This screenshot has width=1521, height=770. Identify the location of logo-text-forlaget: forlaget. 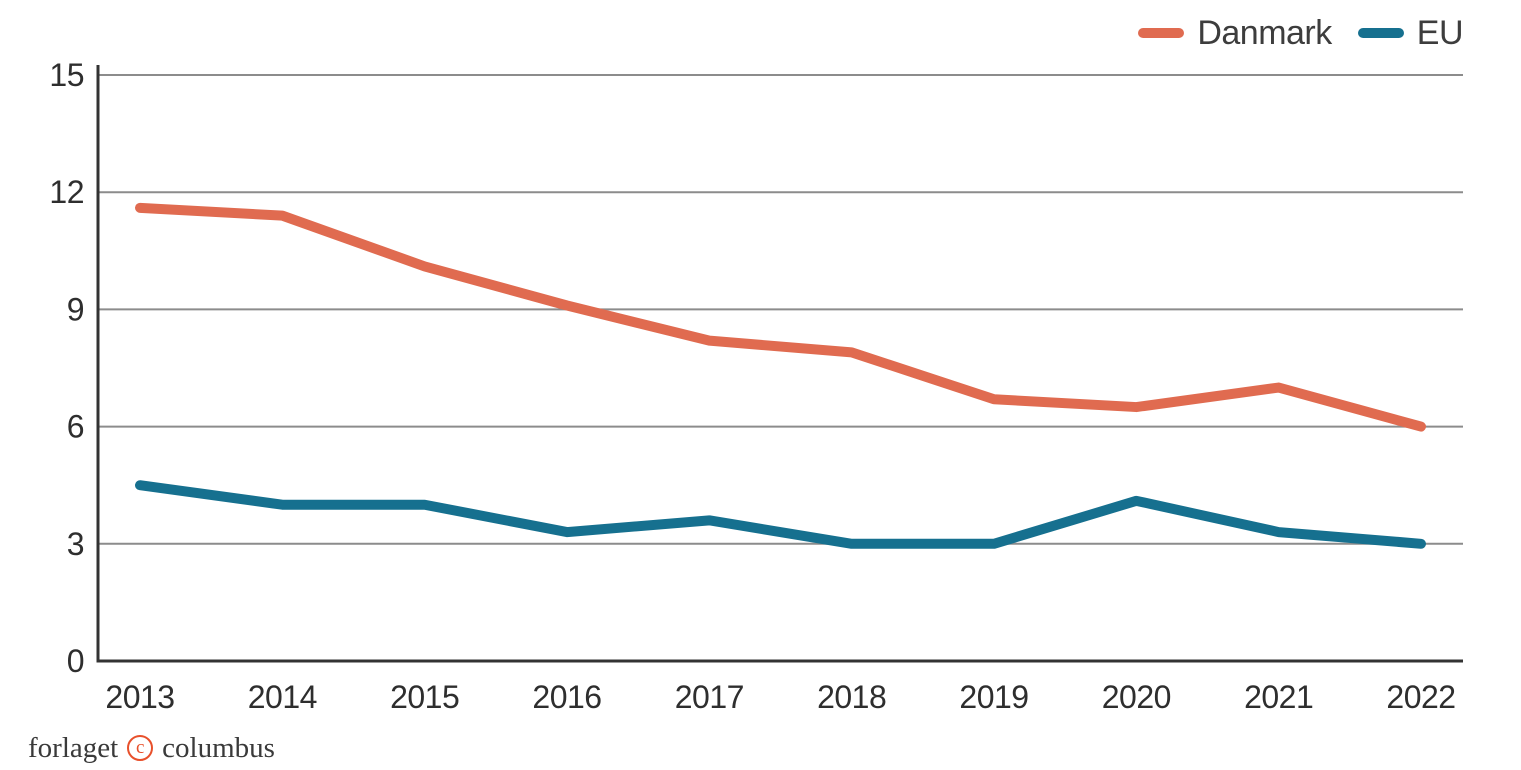
(73, 747).